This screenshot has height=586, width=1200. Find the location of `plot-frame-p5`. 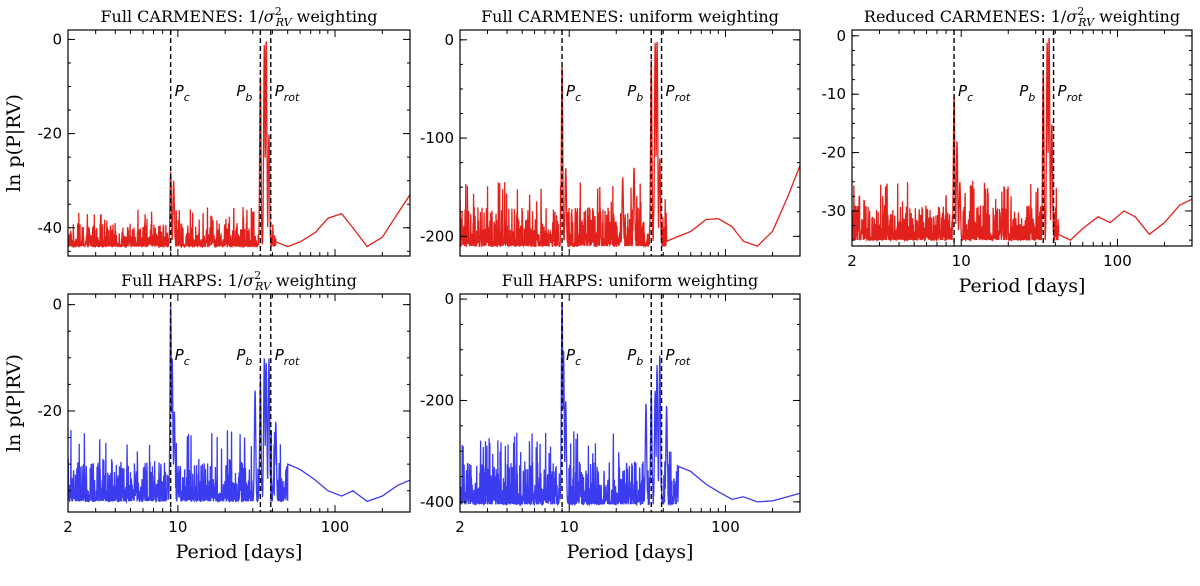

plot-frame-p5 is located at coordinates (630, 403).